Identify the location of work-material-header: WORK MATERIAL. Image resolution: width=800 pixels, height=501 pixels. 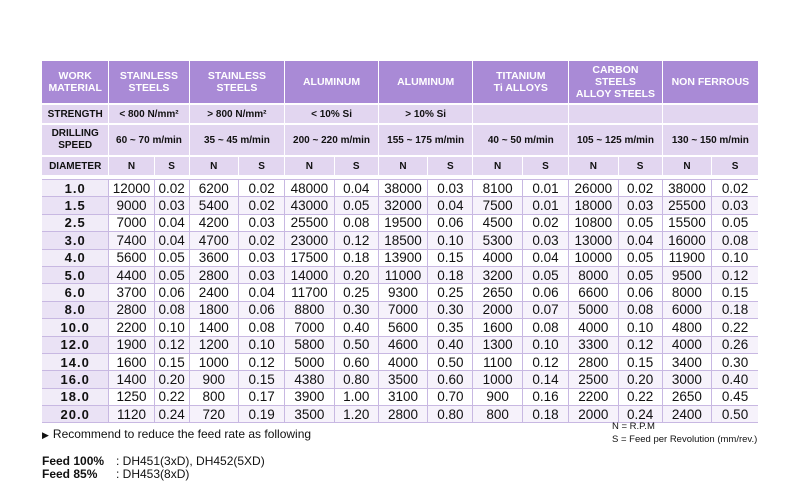
(75, 82).